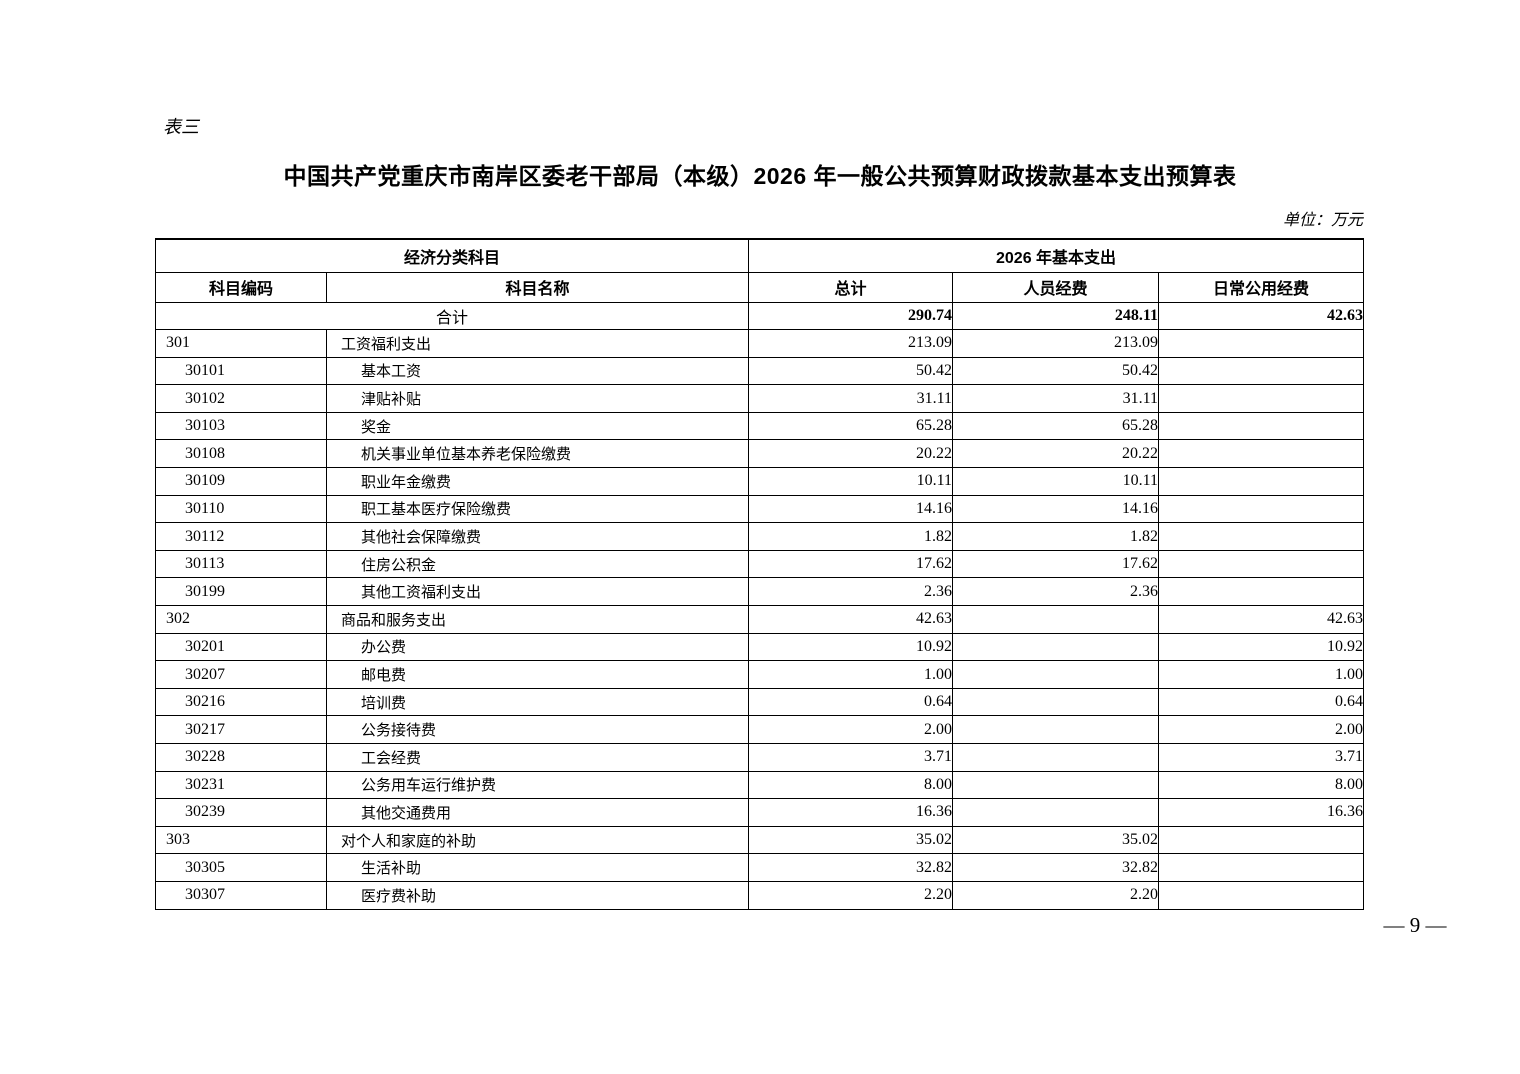 This screenshot has height=1074, width=1520. I want to click on total-row: 合计 290.74 248.11 42.63, so click(759, 316).